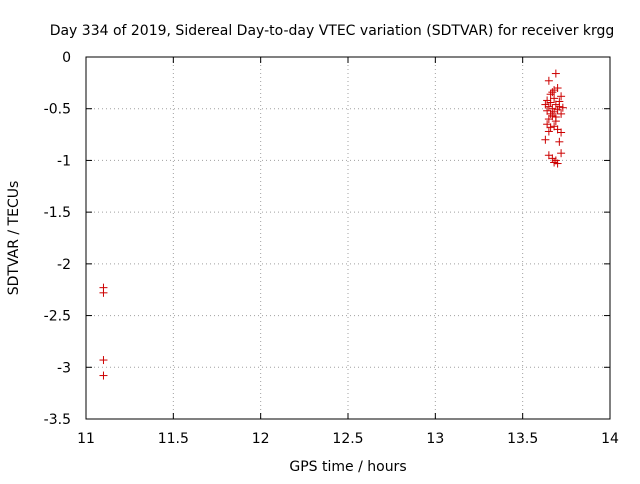 This screenshot has height=484, width=640. What do you see at coordinates (347, 439) in the screenshot?
I see `x-tick-label: 12.5` at bounding box center [347, 439].